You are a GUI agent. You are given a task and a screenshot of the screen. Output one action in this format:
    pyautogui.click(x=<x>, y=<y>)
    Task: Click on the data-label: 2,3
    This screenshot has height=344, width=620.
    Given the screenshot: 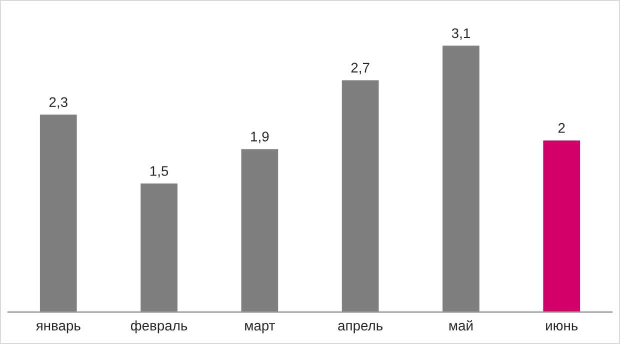 What is the action you would take?
    pyautogui.click(x=58, y=103)
    